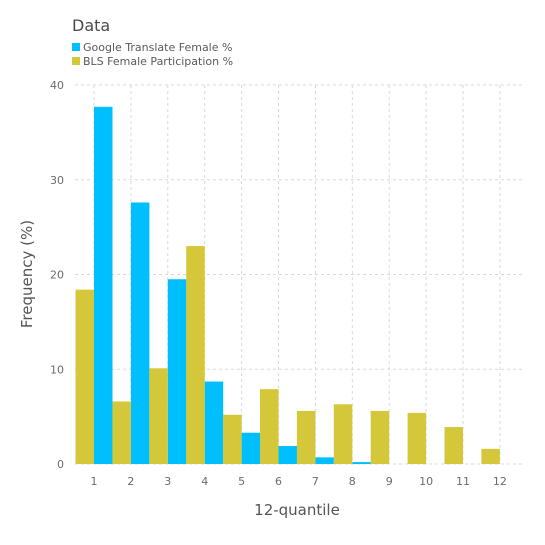 This screenshot has width=545, height=545. Describe the element at coordinates (76, 47) in the screenshot. I see `legend-swatch-google-translate` at that location.